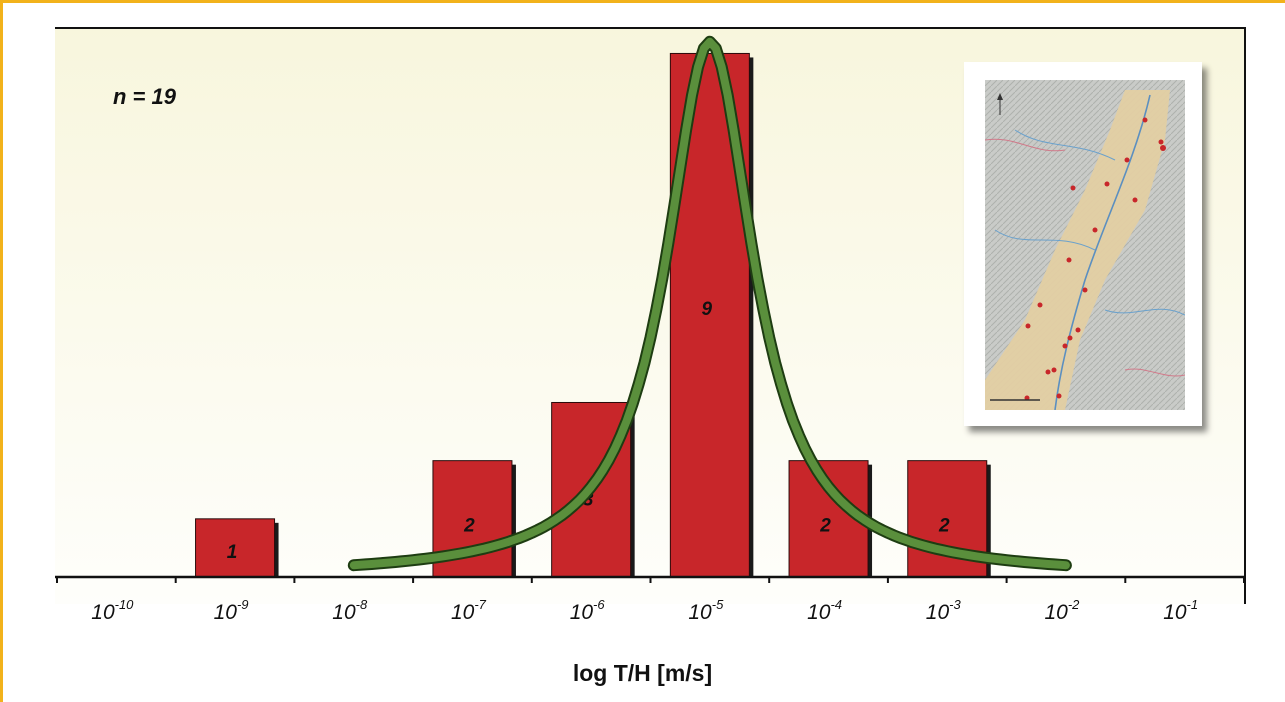  Describe the element at coordinates (588, 499) in the screenshot. I see `bar-value-label: 3` at that location.